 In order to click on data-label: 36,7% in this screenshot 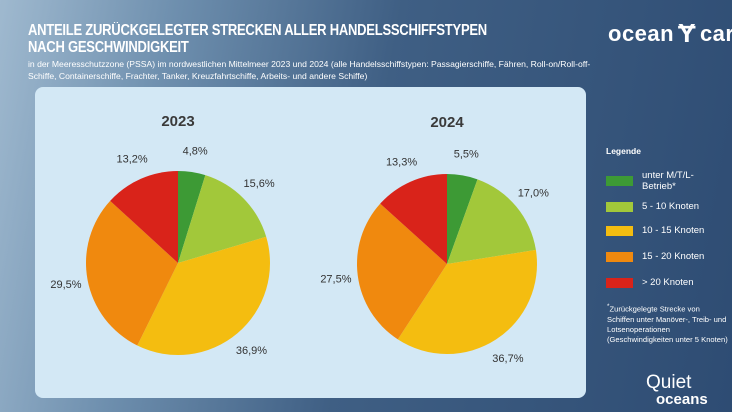, I will do `click(507, 359)`.